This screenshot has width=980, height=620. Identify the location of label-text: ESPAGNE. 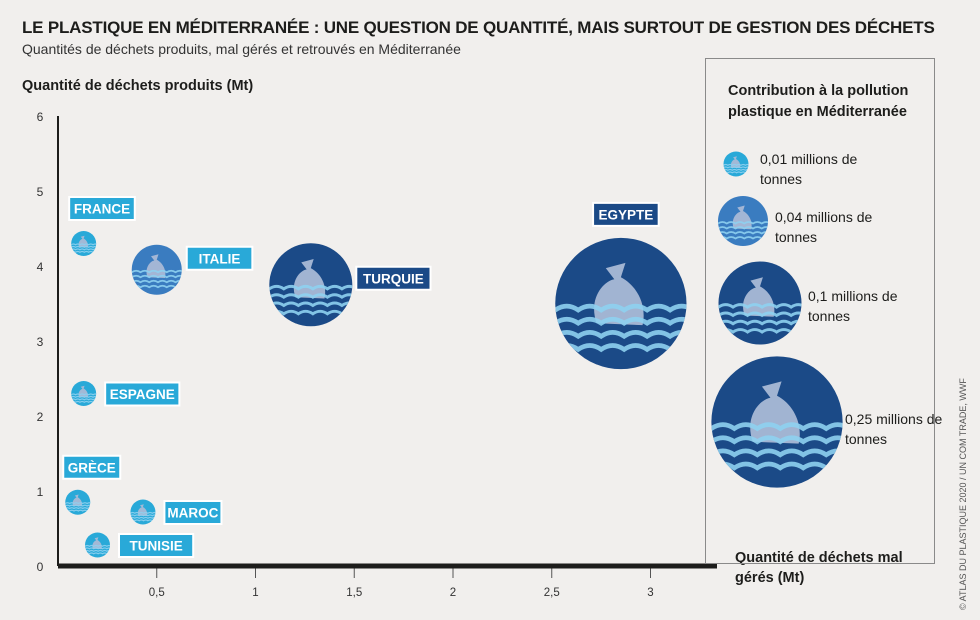
(142, 394).